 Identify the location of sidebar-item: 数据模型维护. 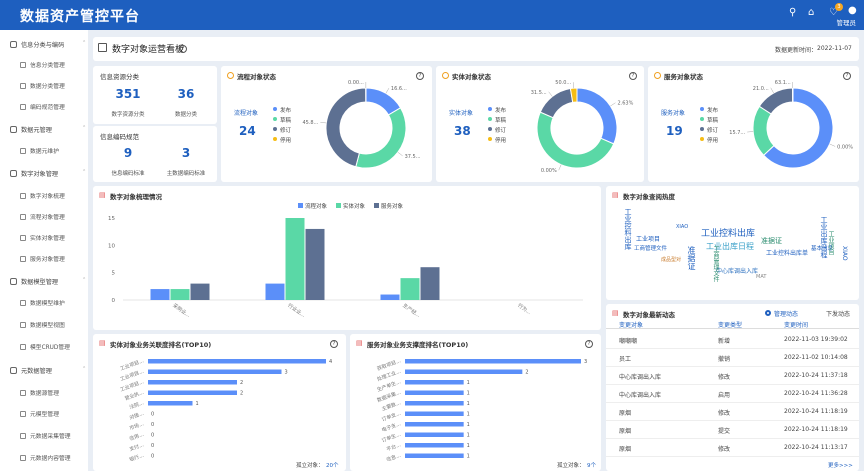
(42, 302).